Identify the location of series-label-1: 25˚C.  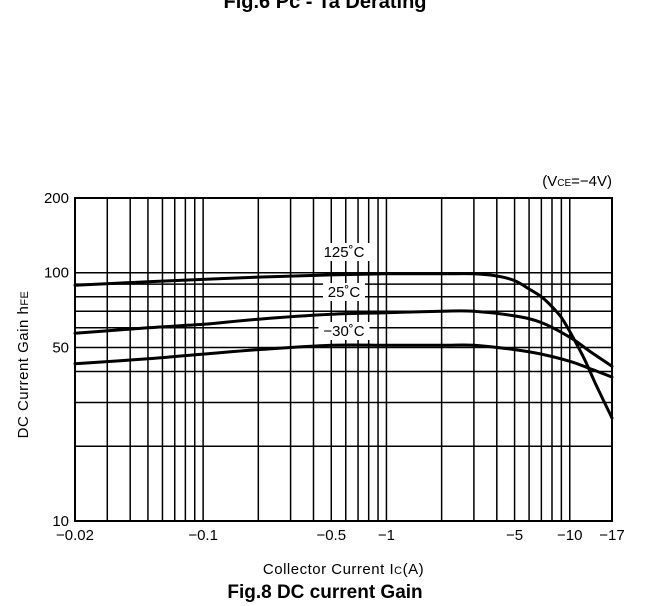
(344, 292).